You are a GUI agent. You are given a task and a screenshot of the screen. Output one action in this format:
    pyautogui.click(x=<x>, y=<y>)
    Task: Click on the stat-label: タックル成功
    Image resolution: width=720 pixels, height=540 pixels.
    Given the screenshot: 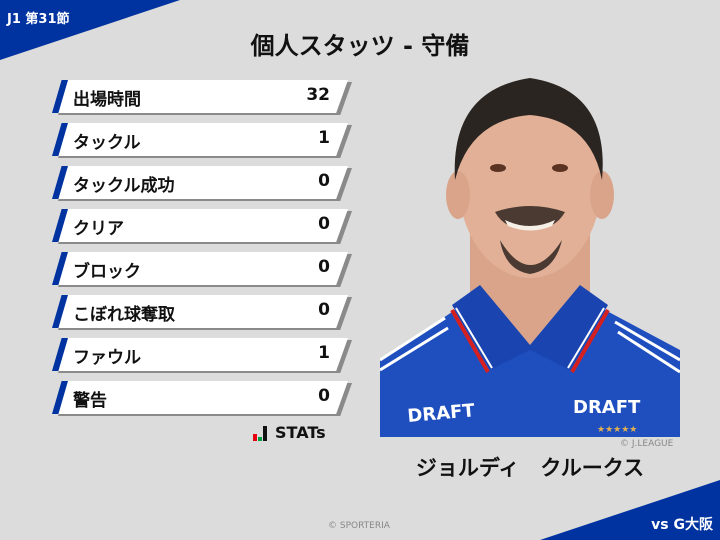 What is the action you would take?
    pyautogui.click(x=124, y=186)
    